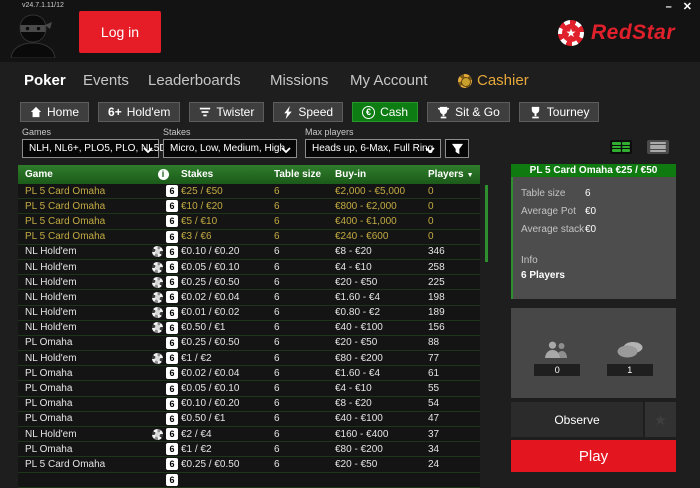  I want to click on nav-item-leaderboards: Leaderboards, so click(194, 80).